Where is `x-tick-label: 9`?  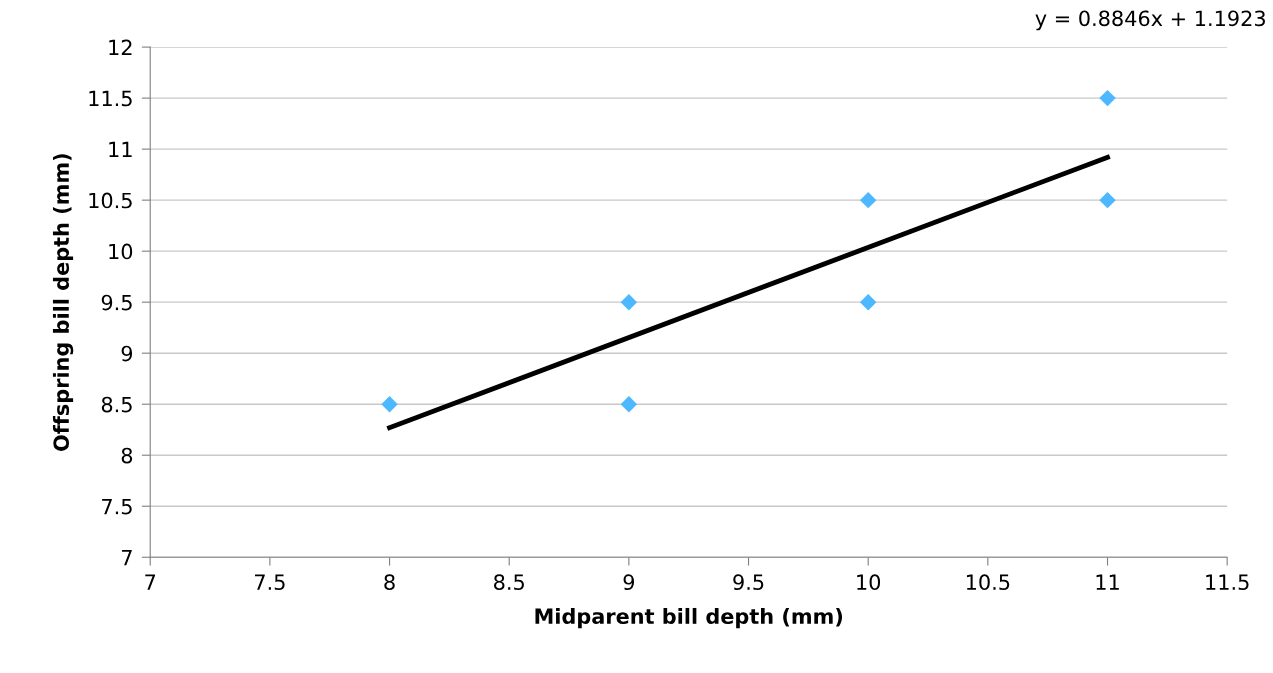 x-tick-label: 9 is located at coordinates (629, 582).